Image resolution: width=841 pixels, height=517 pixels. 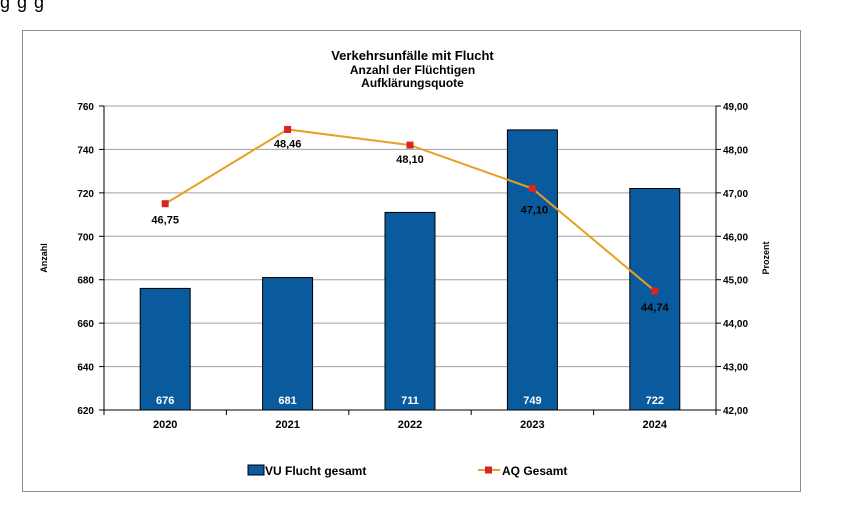 What do you see at coordinates (44, 258) in the screenshot?
I see `y-axis-title: Anzahl` at bounding box center [44, 258].